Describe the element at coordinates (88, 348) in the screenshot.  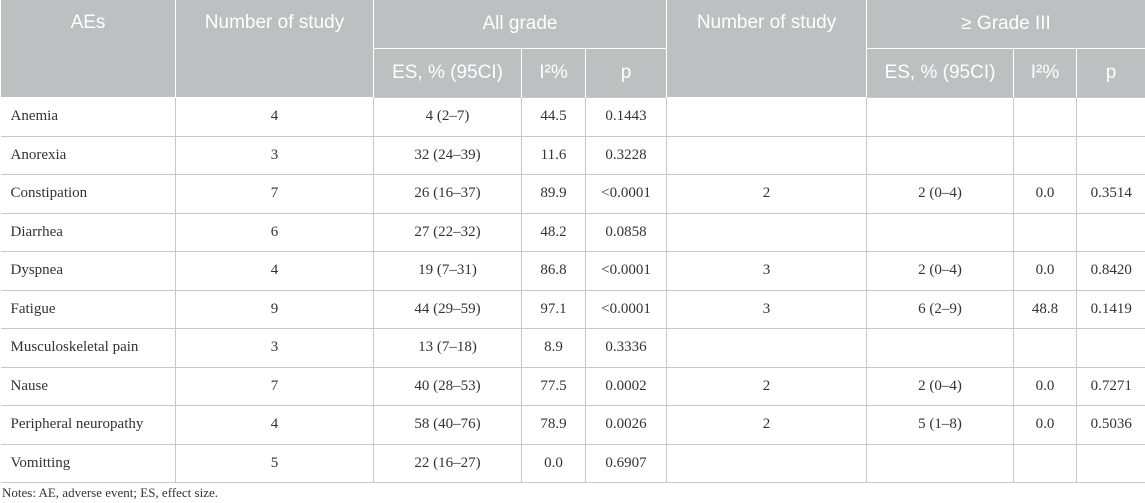
I see `cell-ae-name: Musculoskeletal pain` at that location.